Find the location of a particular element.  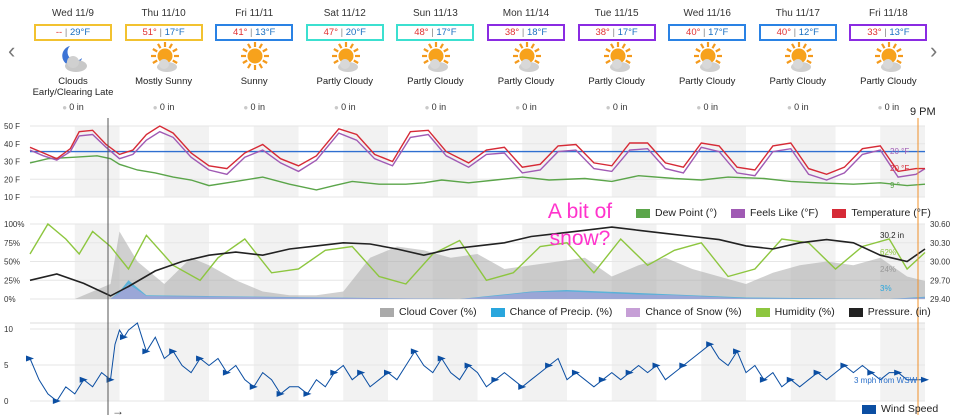

day-date: Fri 11/18 is located at coordinates (888, 13).